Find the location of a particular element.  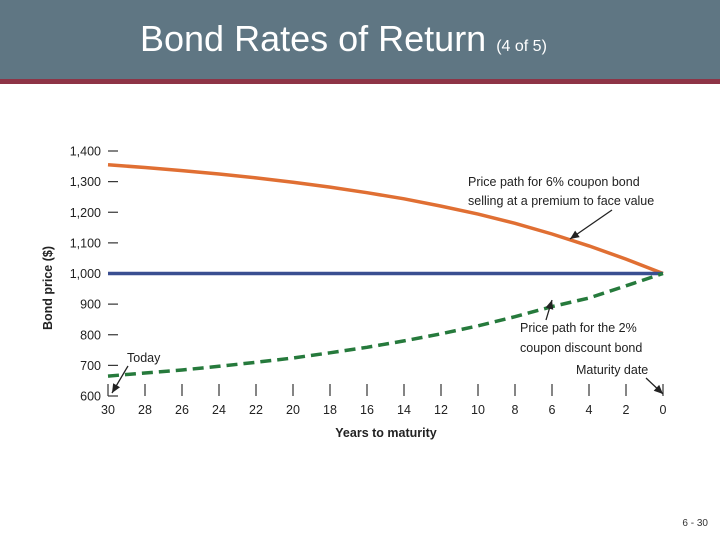

x-axis-label: Years to maturity is located at coordinates (385, 433).